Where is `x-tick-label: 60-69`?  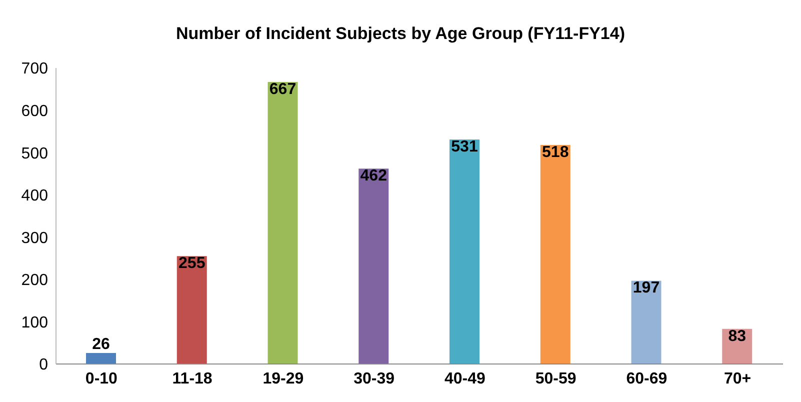 x-tick-label: 60-69 is located at coordinates (647, 379).